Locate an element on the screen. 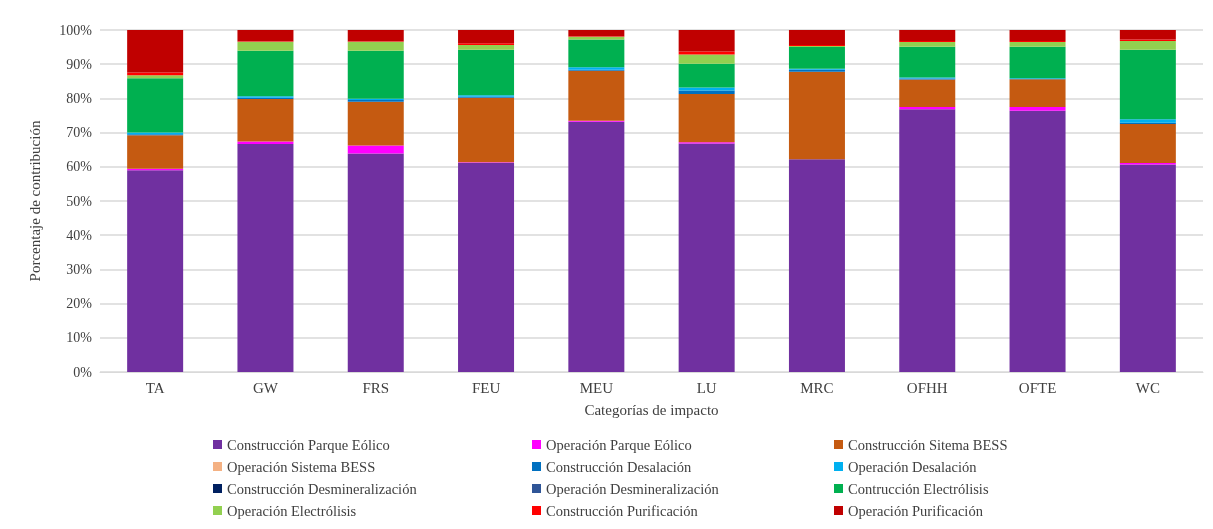 The image size is (1213, 529). x-tick-label: MRC is located at coordinates (817, 387).